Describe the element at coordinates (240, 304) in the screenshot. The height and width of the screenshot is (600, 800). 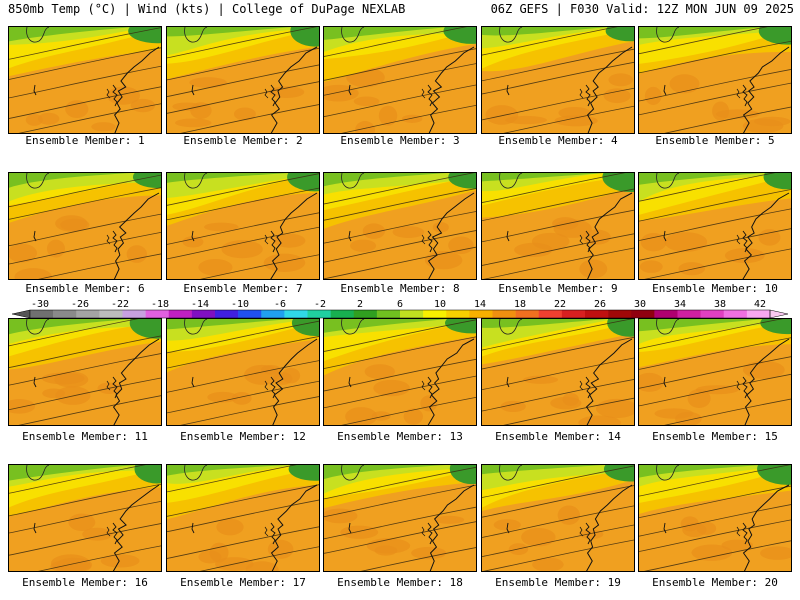
I see `colorbar-tick-label: -10` at that location.